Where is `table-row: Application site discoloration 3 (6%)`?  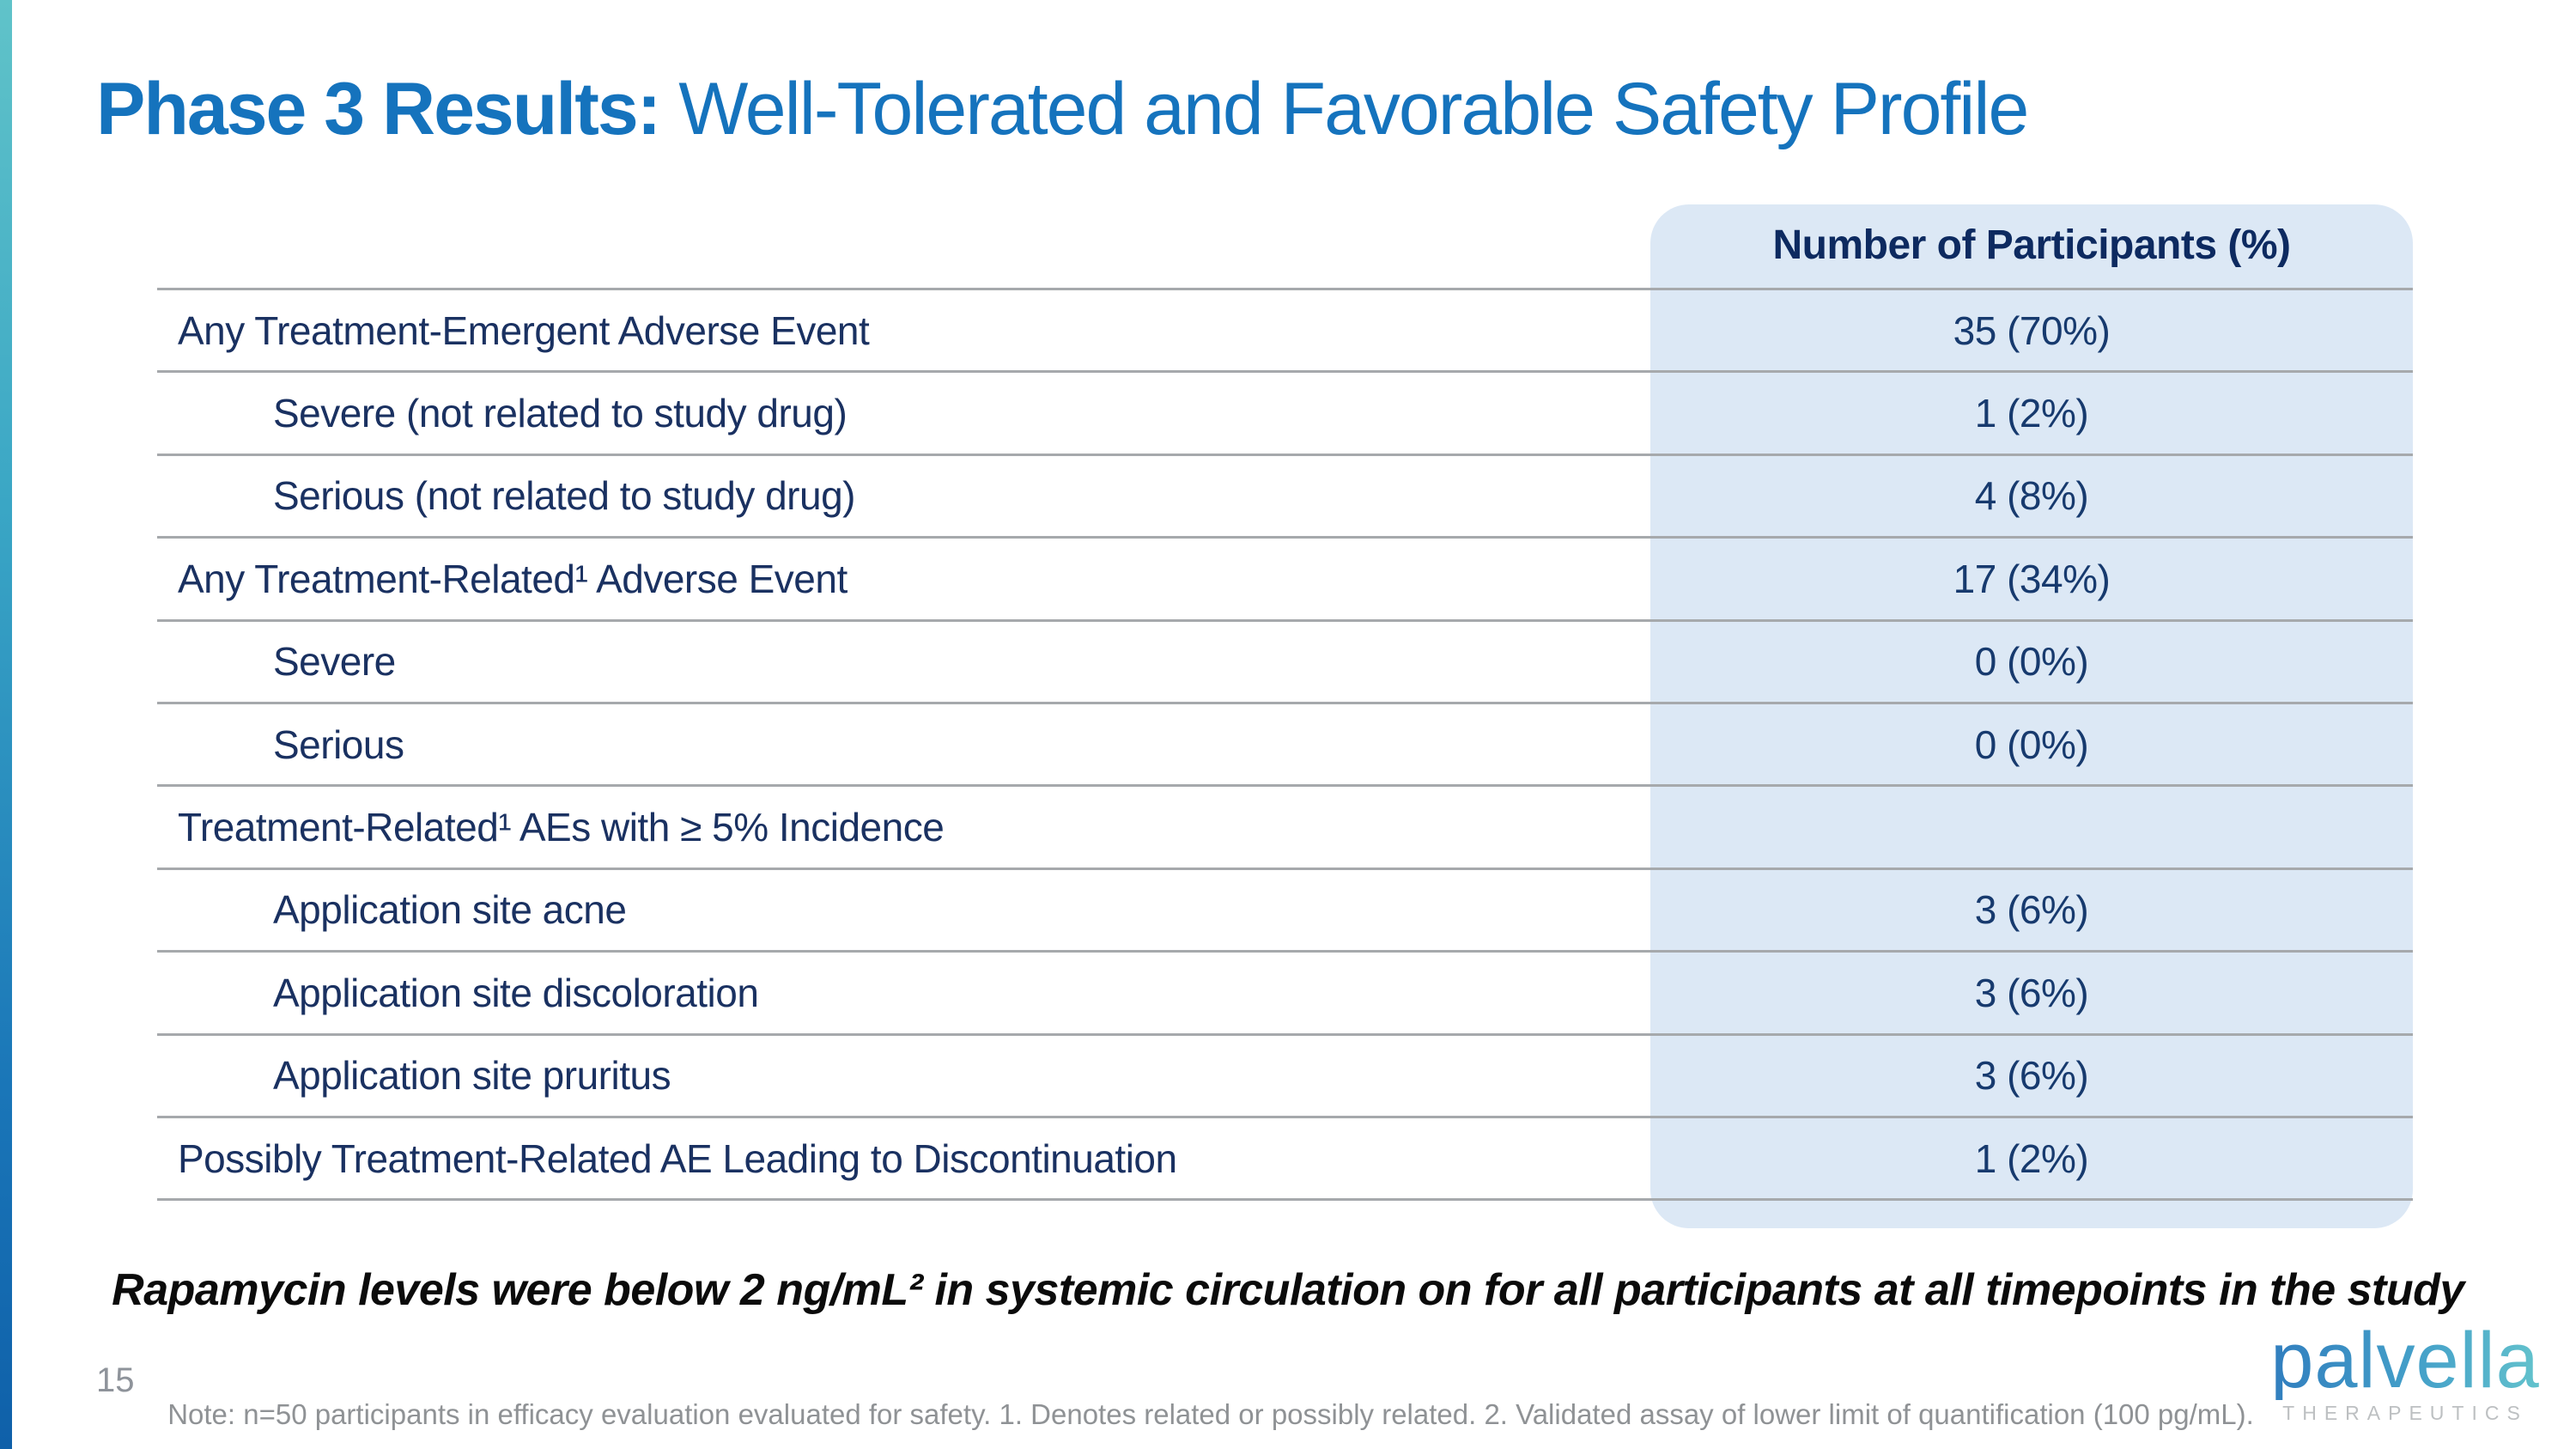 table-row: Application site discoloration 3 (6%) is located at coordinates (1285, 991).